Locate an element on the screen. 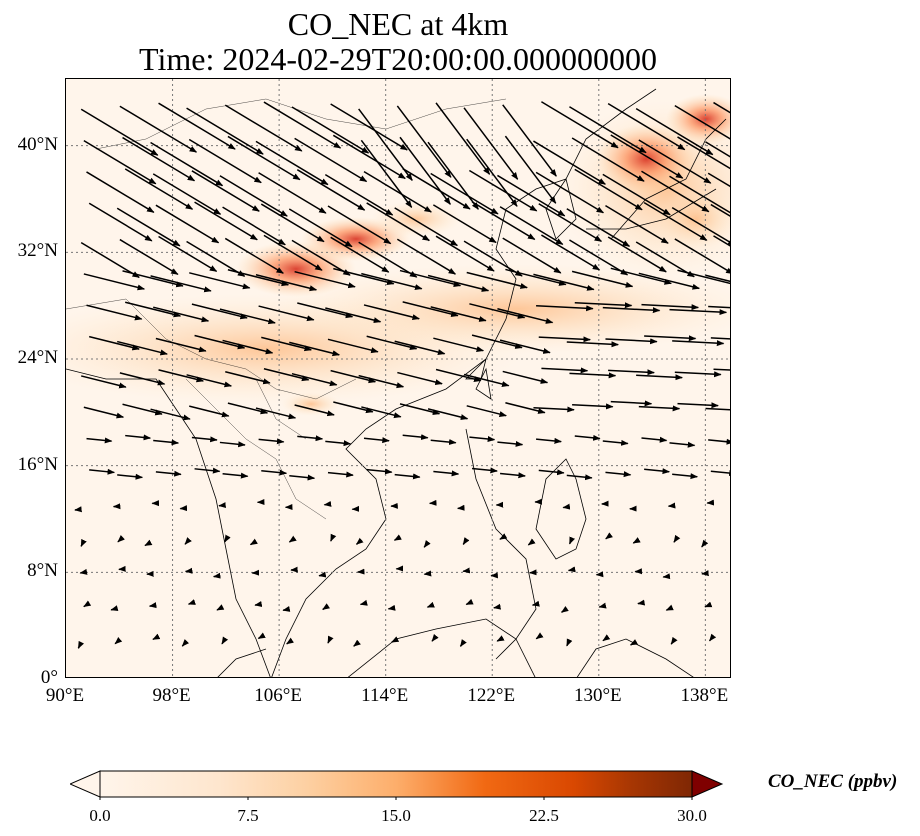 The width and height of the screenshot is (920, 836). colorbar-tick-label: 15.0 is located at coordinates (396, 815).